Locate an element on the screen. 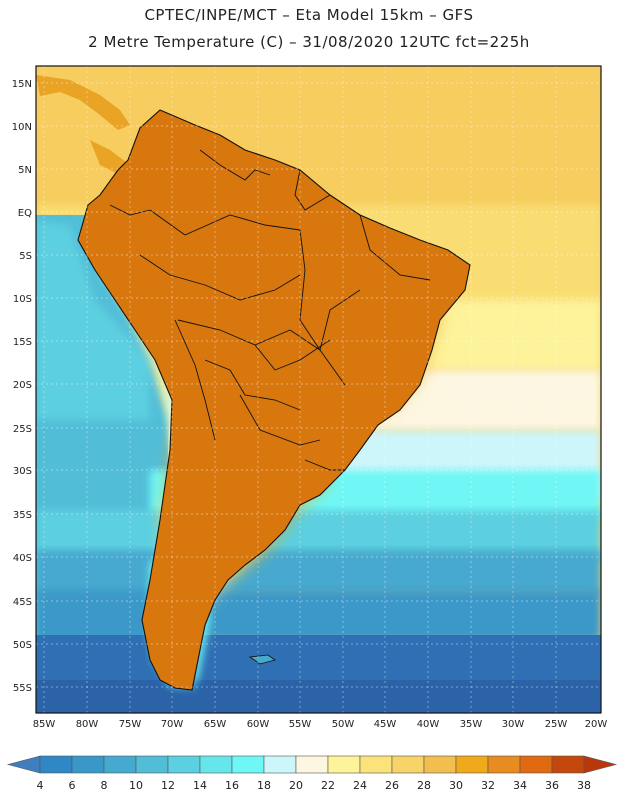 This screenshot has height=800, width=618. lon-tick-label: 60W is located at coordinates (258, 724).